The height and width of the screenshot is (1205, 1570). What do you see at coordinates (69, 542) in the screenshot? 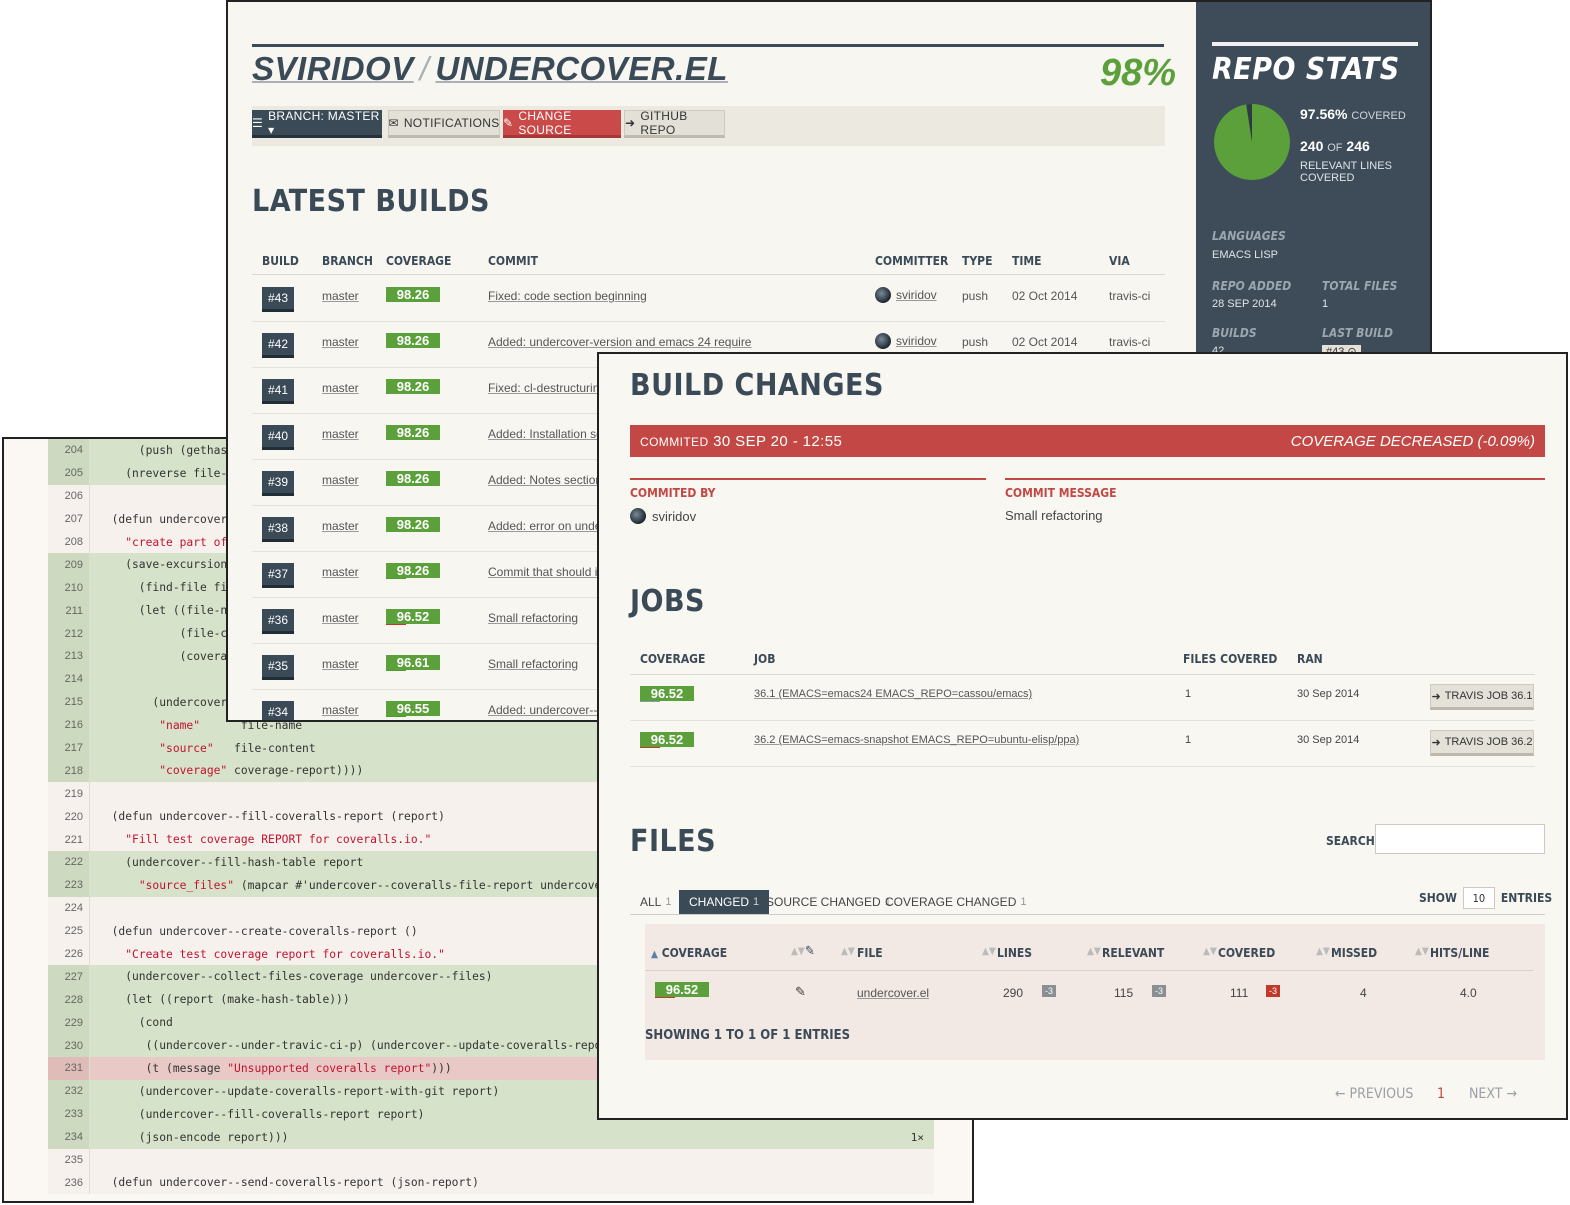
I see `line-number: 208` at bounding box center [69, 542].